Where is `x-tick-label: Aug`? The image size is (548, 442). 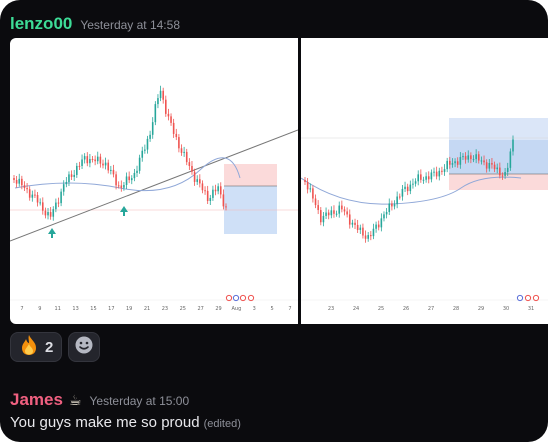
x-tick-label: Aug is located at coordinates (237, 309).